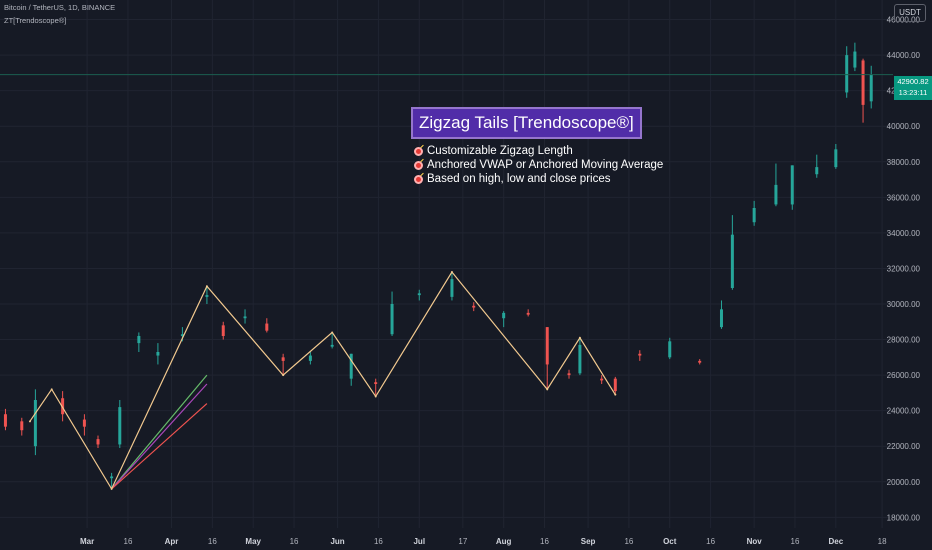 The image size is (932, 550). Describe the element at coordinates (172, 541) in the screenshot. I see `time-tick-label: Apr` at that location.